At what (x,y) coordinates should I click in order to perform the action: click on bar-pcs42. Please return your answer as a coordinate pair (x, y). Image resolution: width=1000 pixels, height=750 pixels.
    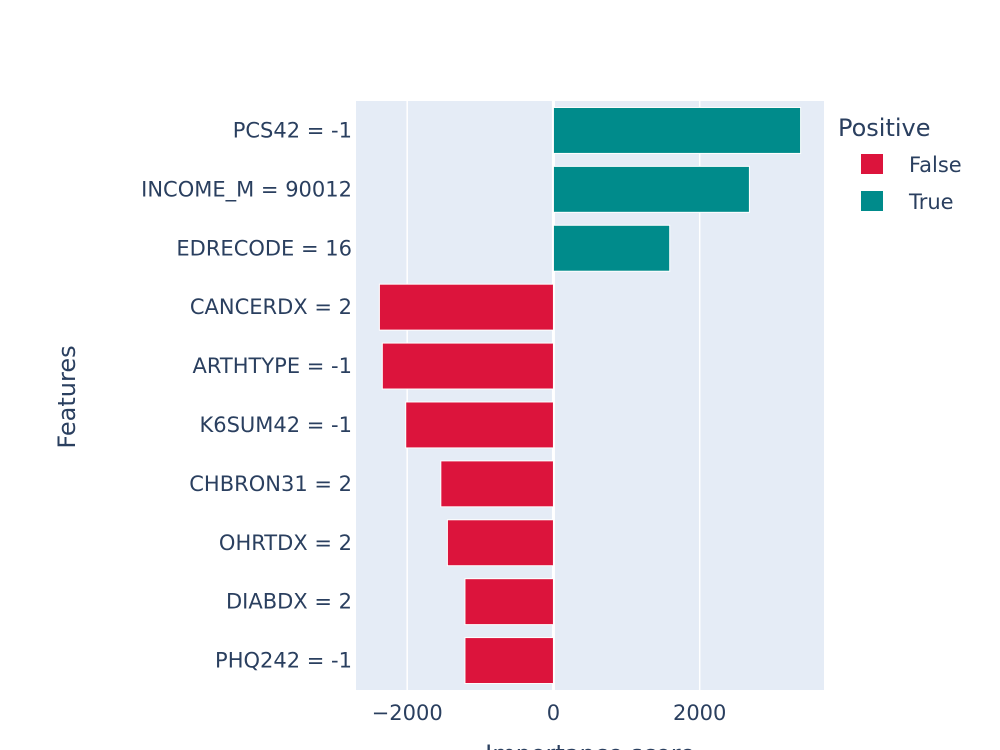
    Looking at the image, I should click on (677, 130).